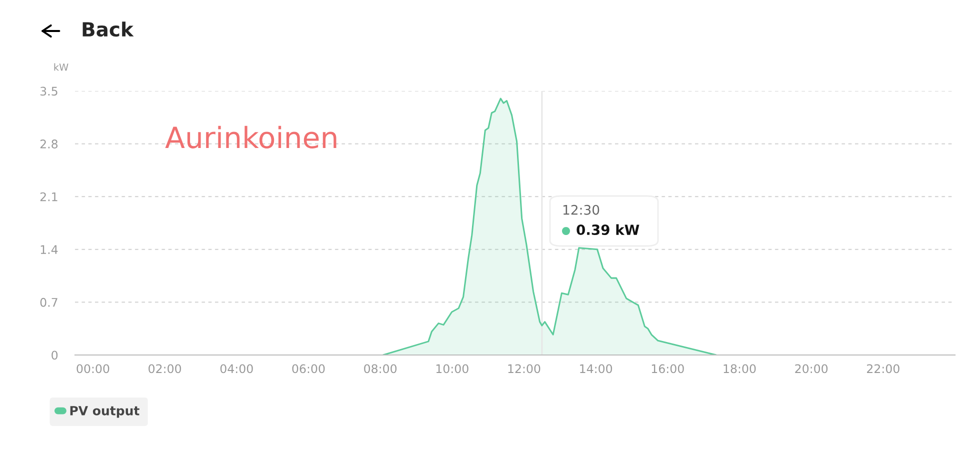  What do you see at coordinates (250, 137) in the screenshot?
I see `annotation: Aurinkoinen` at bounding box center [250, 137].